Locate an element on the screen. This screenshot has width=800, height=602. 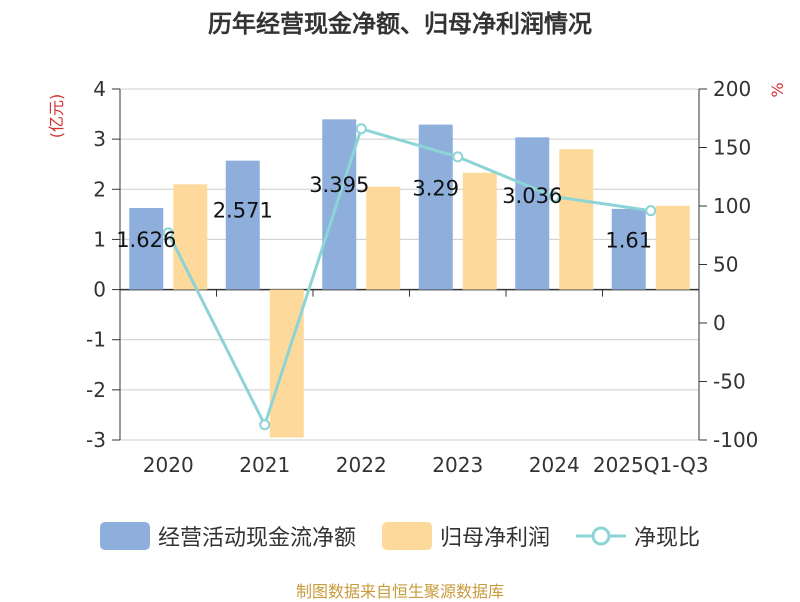
chart-legend: 经营活动现金流净额 归母净利润 净现比 is located at coordinates (400, 536).